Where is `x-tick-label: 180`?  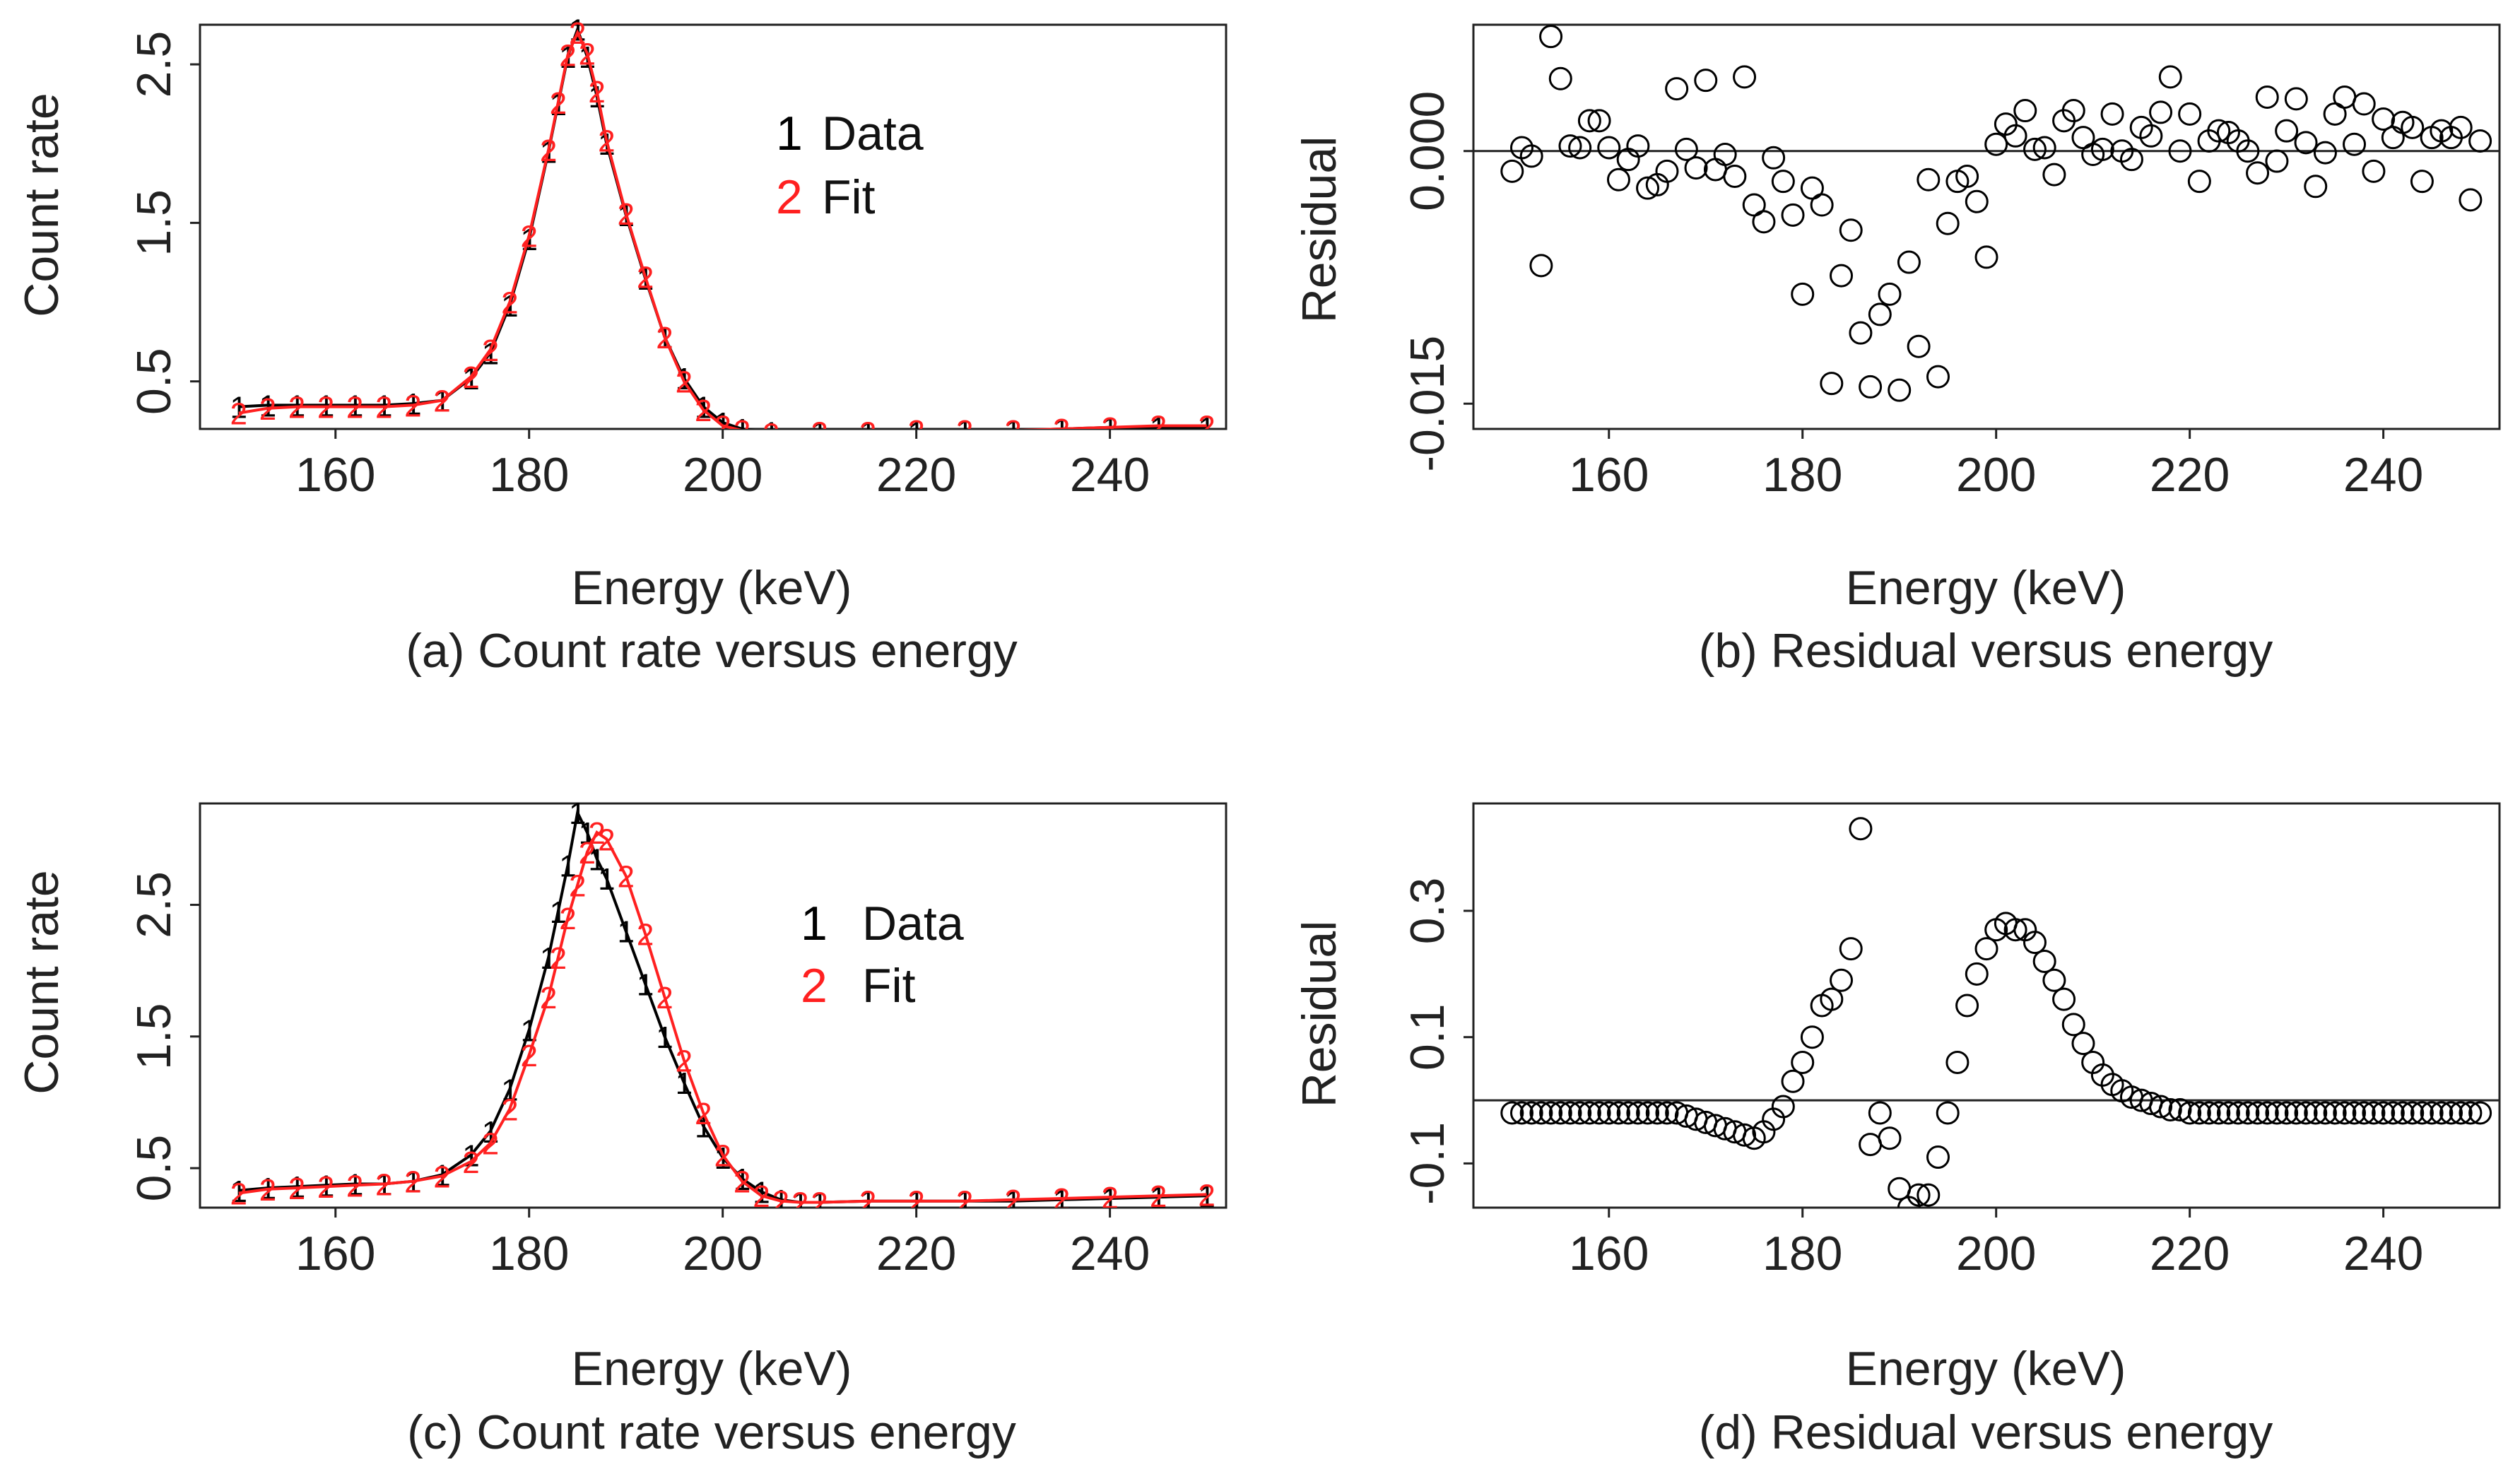 x-tick-label: 180 is located at coordinates (1802, 1253).